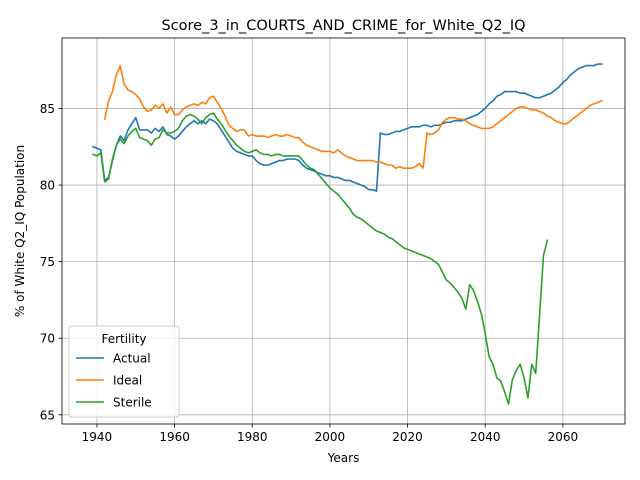  Describe the element at coordinates (47, 109) in the screenshot. I see `y-tick-label: 85` at that location.